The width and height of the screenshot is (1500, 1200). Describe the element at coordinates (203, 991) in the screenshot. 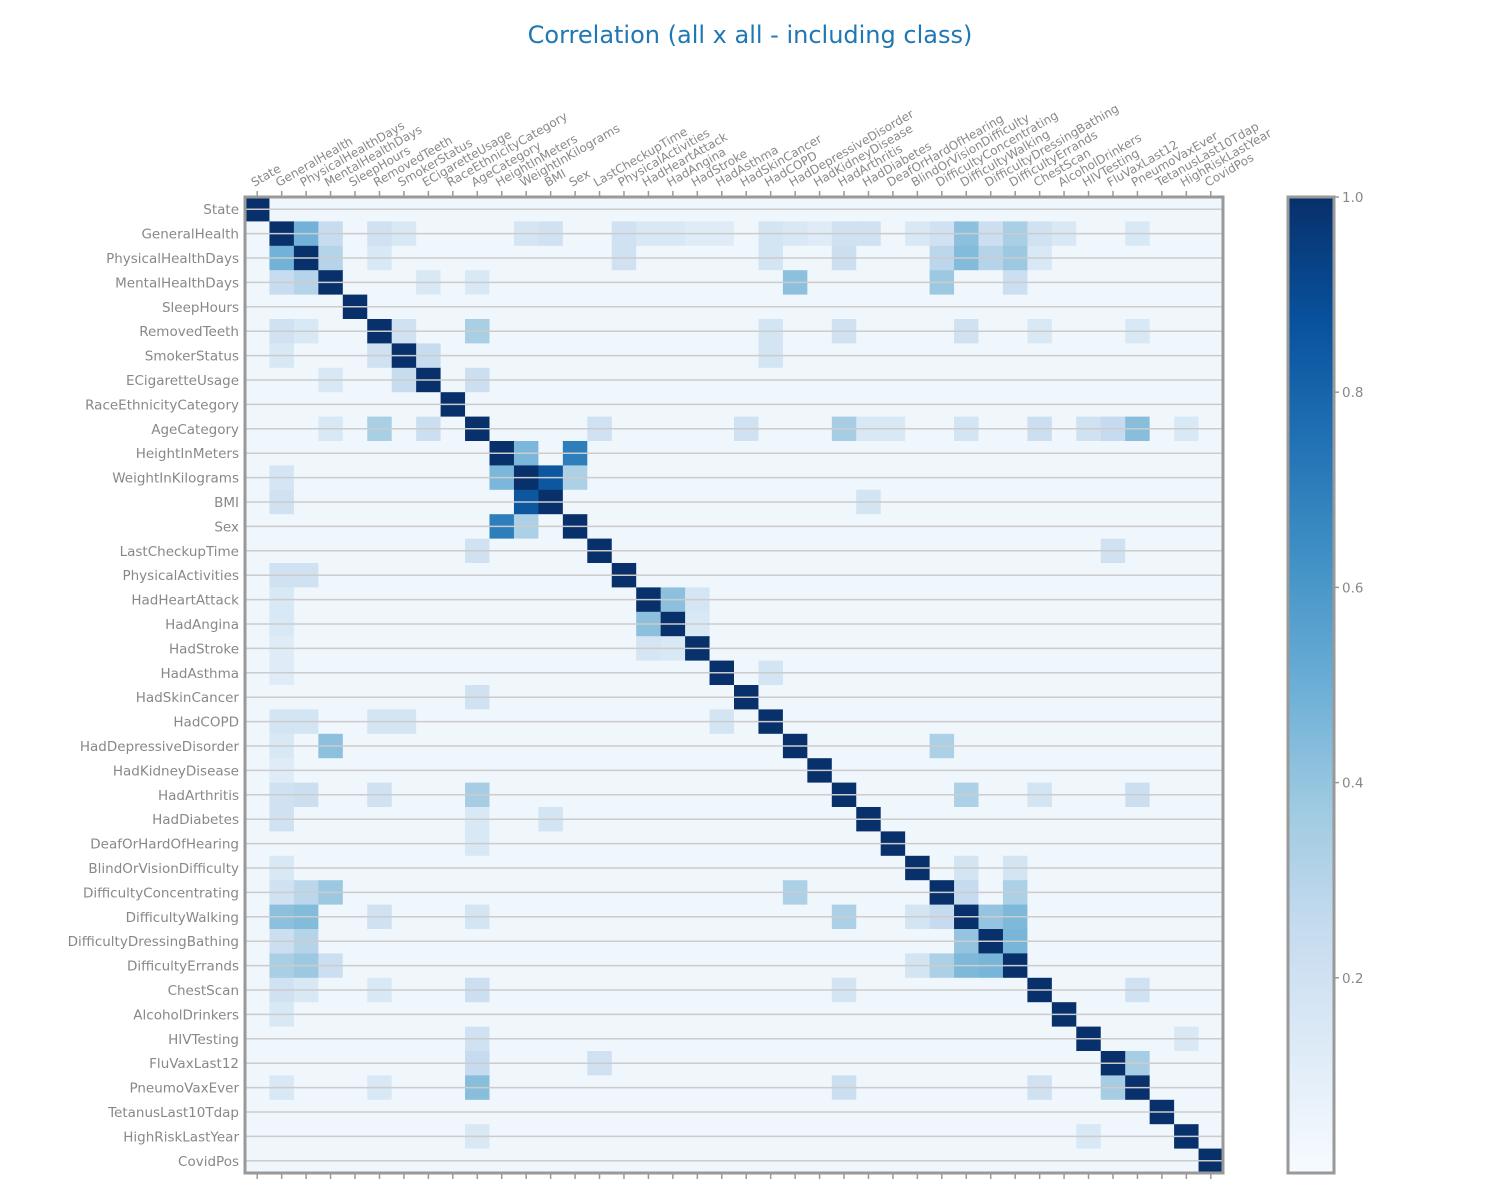

I see `y-tick-label: ChestScan` at that location.